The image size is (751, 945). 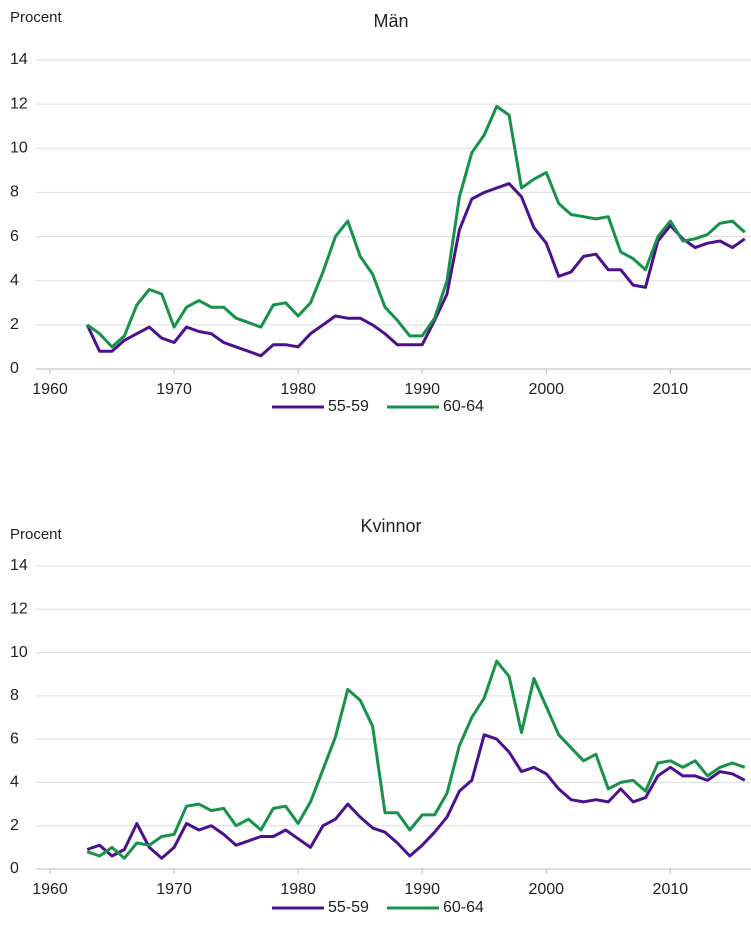 What do you see at coordinates (416, 796) in the screenshot?
I see `data-line` at bounding box center [416, 796].